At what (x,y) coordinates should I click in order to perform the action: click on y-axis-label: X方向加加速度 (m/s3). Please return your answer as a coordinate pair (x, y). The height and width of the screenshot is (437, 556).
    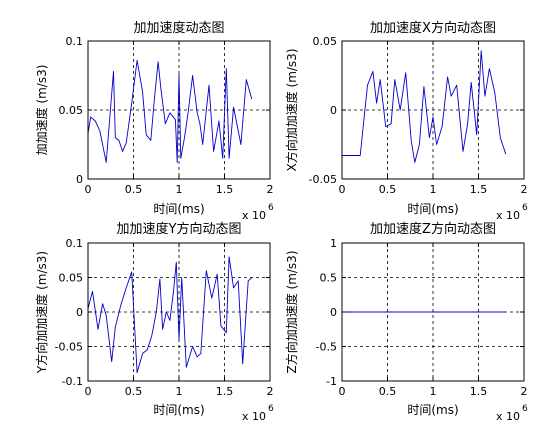
    Looking at the image, I should click on (291, 109).